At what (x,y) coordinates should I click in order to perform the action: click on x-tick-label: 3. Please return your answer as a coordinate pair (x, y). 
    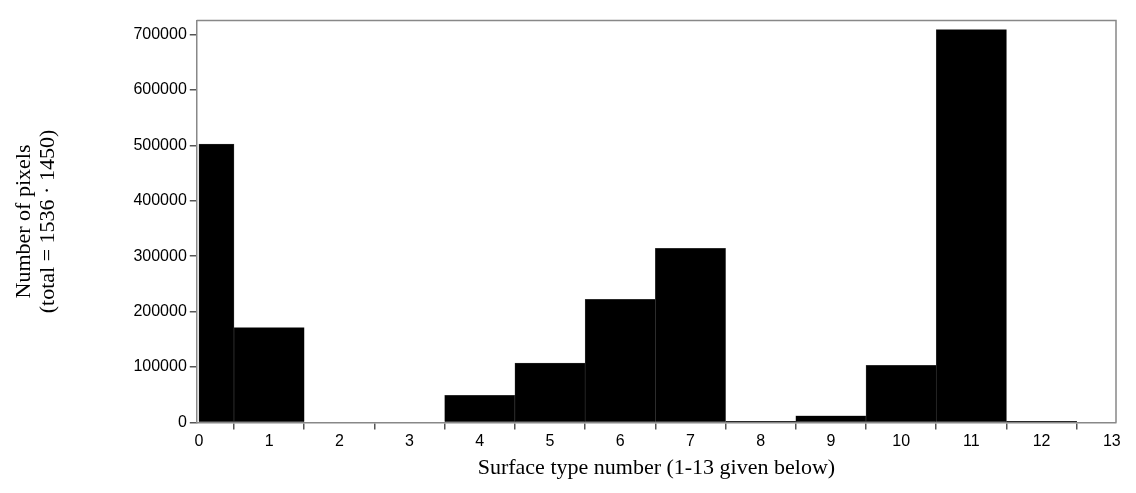
    Looking at the image, I should click on (410, 441).